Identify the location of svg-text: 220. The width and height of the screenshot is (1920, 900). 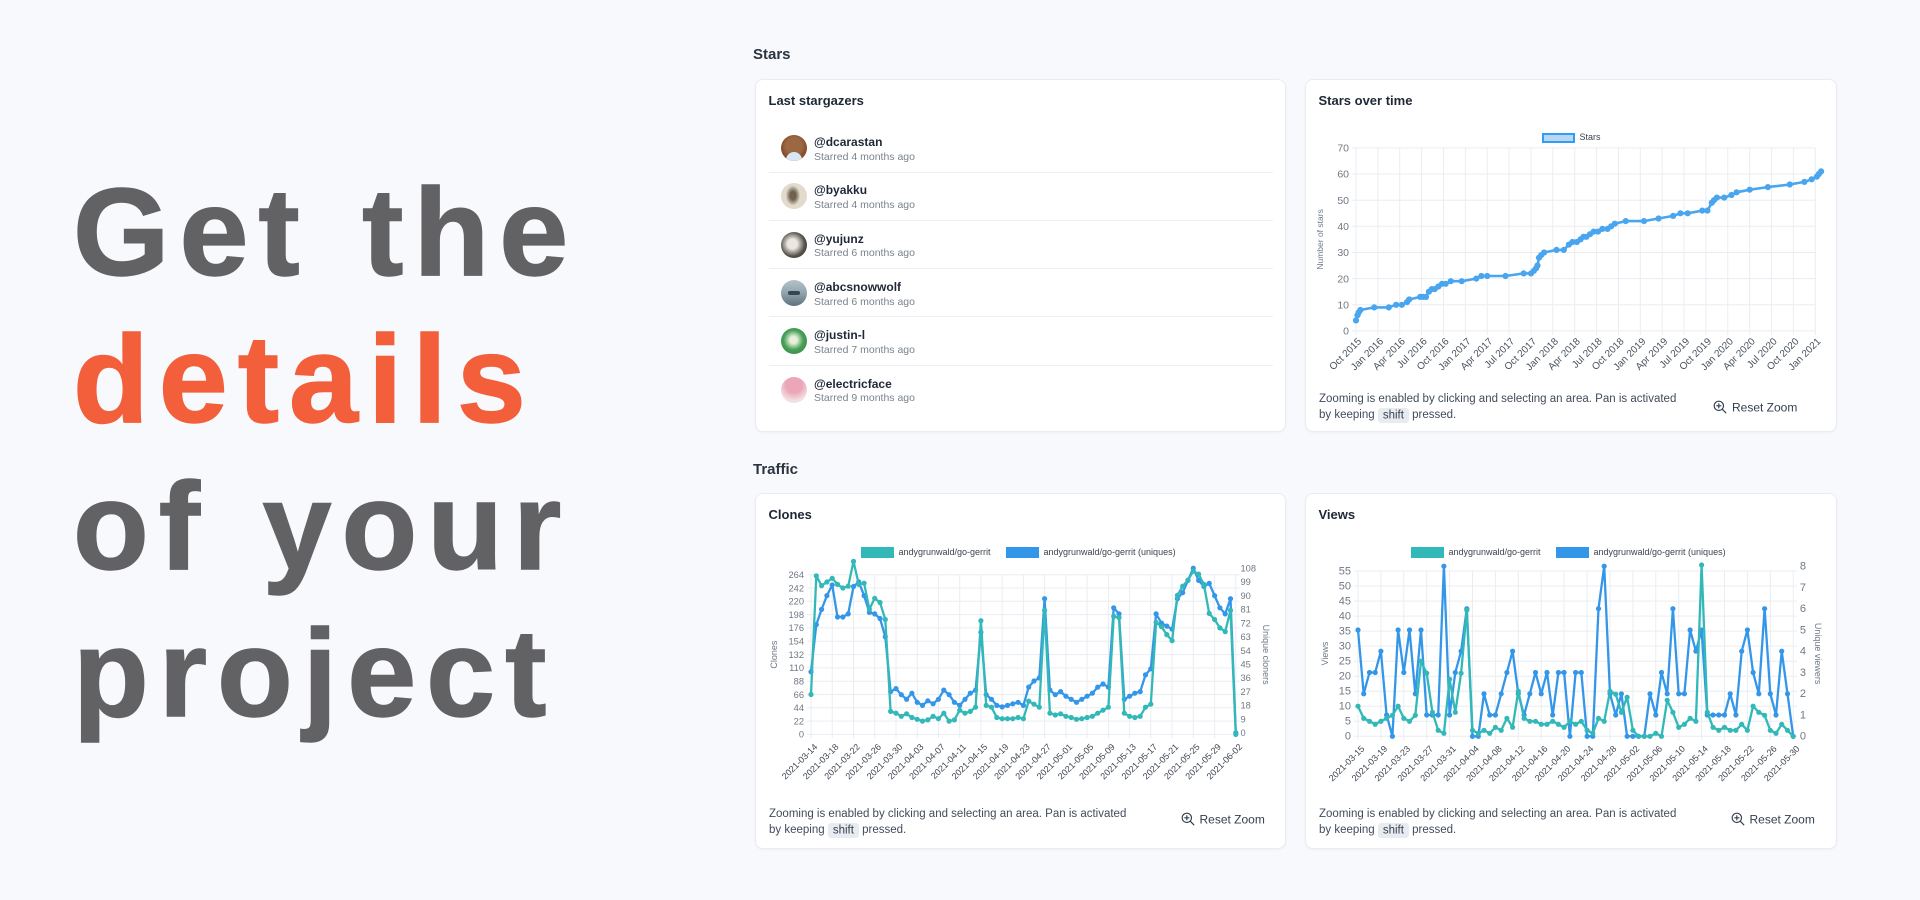
(796, 602).